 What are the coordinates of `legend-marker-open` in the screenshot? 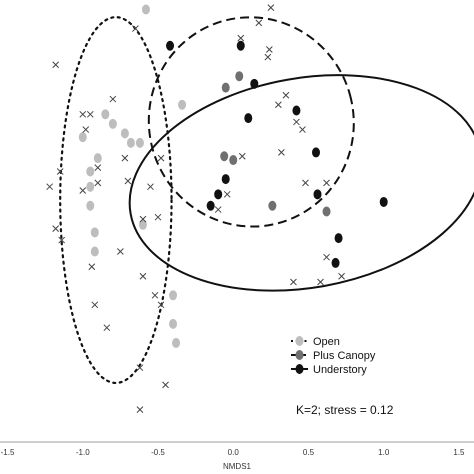 It's located at (299, 341).